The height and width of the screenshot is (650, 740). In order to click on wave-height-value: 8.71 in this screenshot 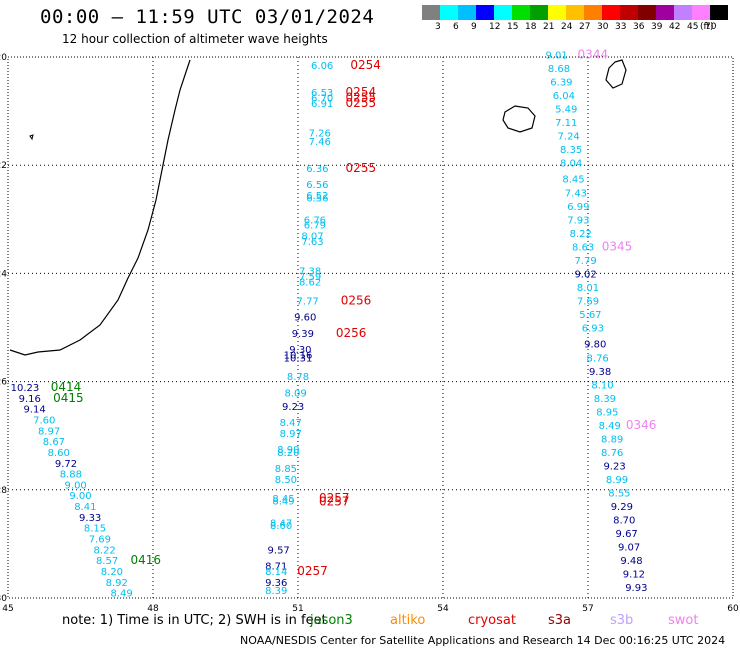, I will do `click(276, 567)`.